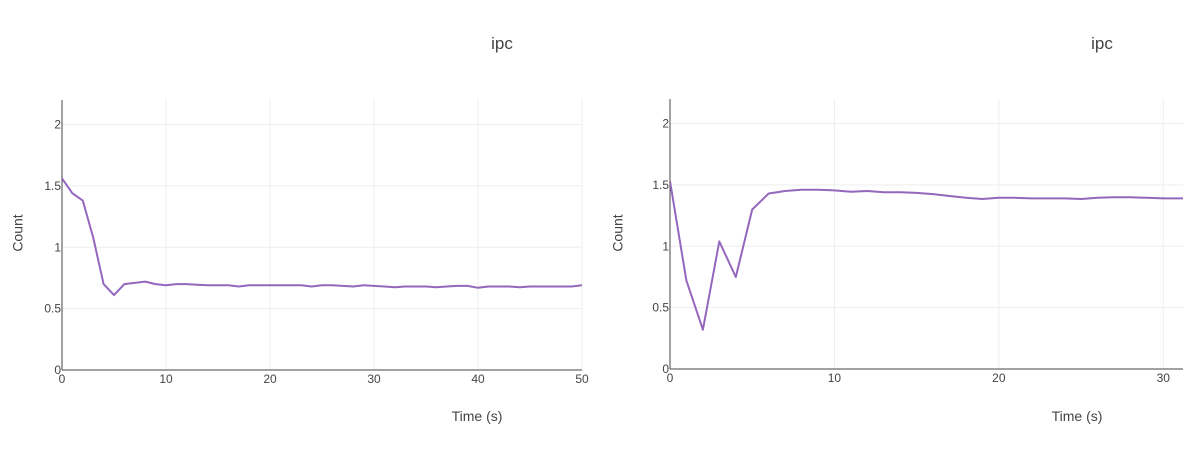  Describe the element at coordinates (582, 379) in the screenshot. I see `x-tick-label: 50` at that location.